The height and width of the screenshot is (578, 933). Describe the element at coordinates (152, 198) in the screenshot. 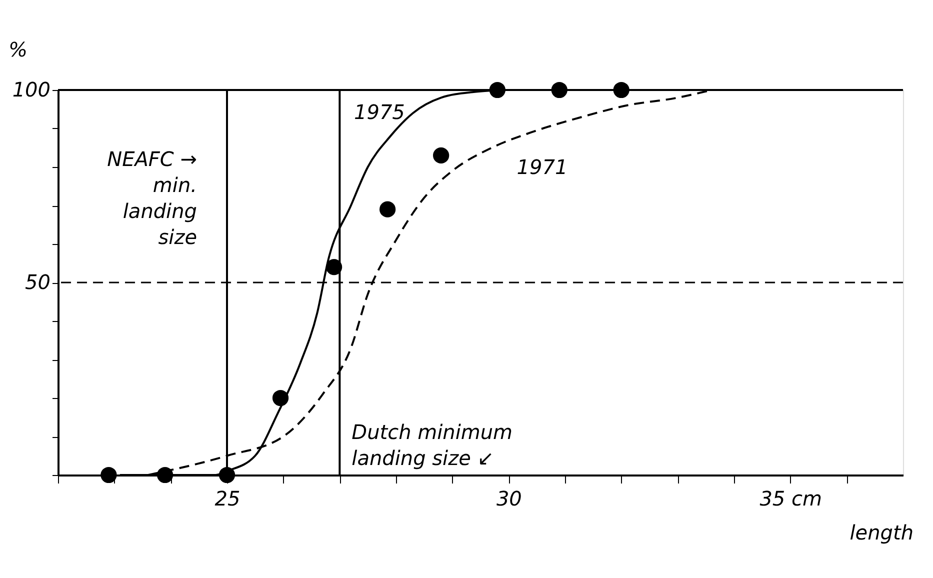

I see `ref-line-label: NEAFC → min. landing size` at that location.